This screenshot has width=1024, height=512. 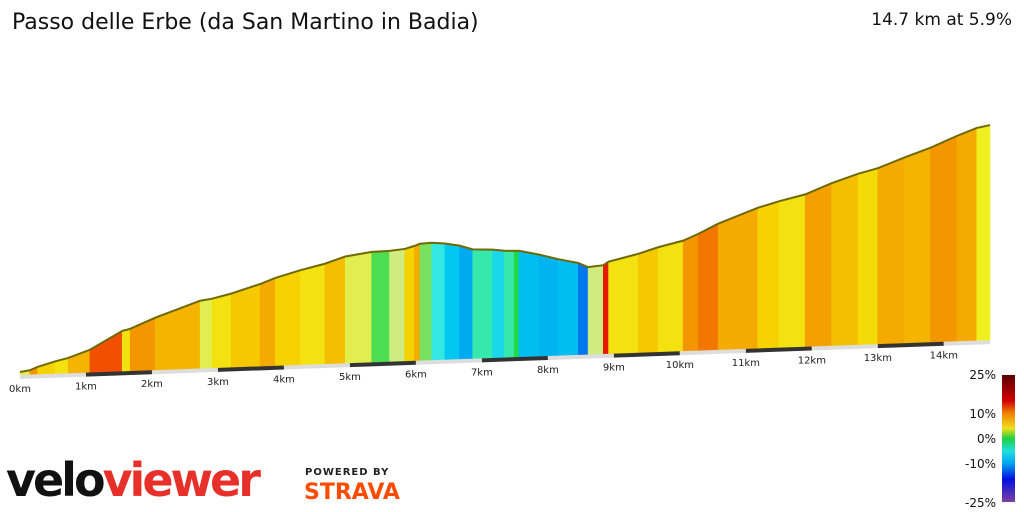 What do you see at coordinates (986, 439) in the screenshot?
I see `legend-label: 0%` at bounding box center [986, 439].